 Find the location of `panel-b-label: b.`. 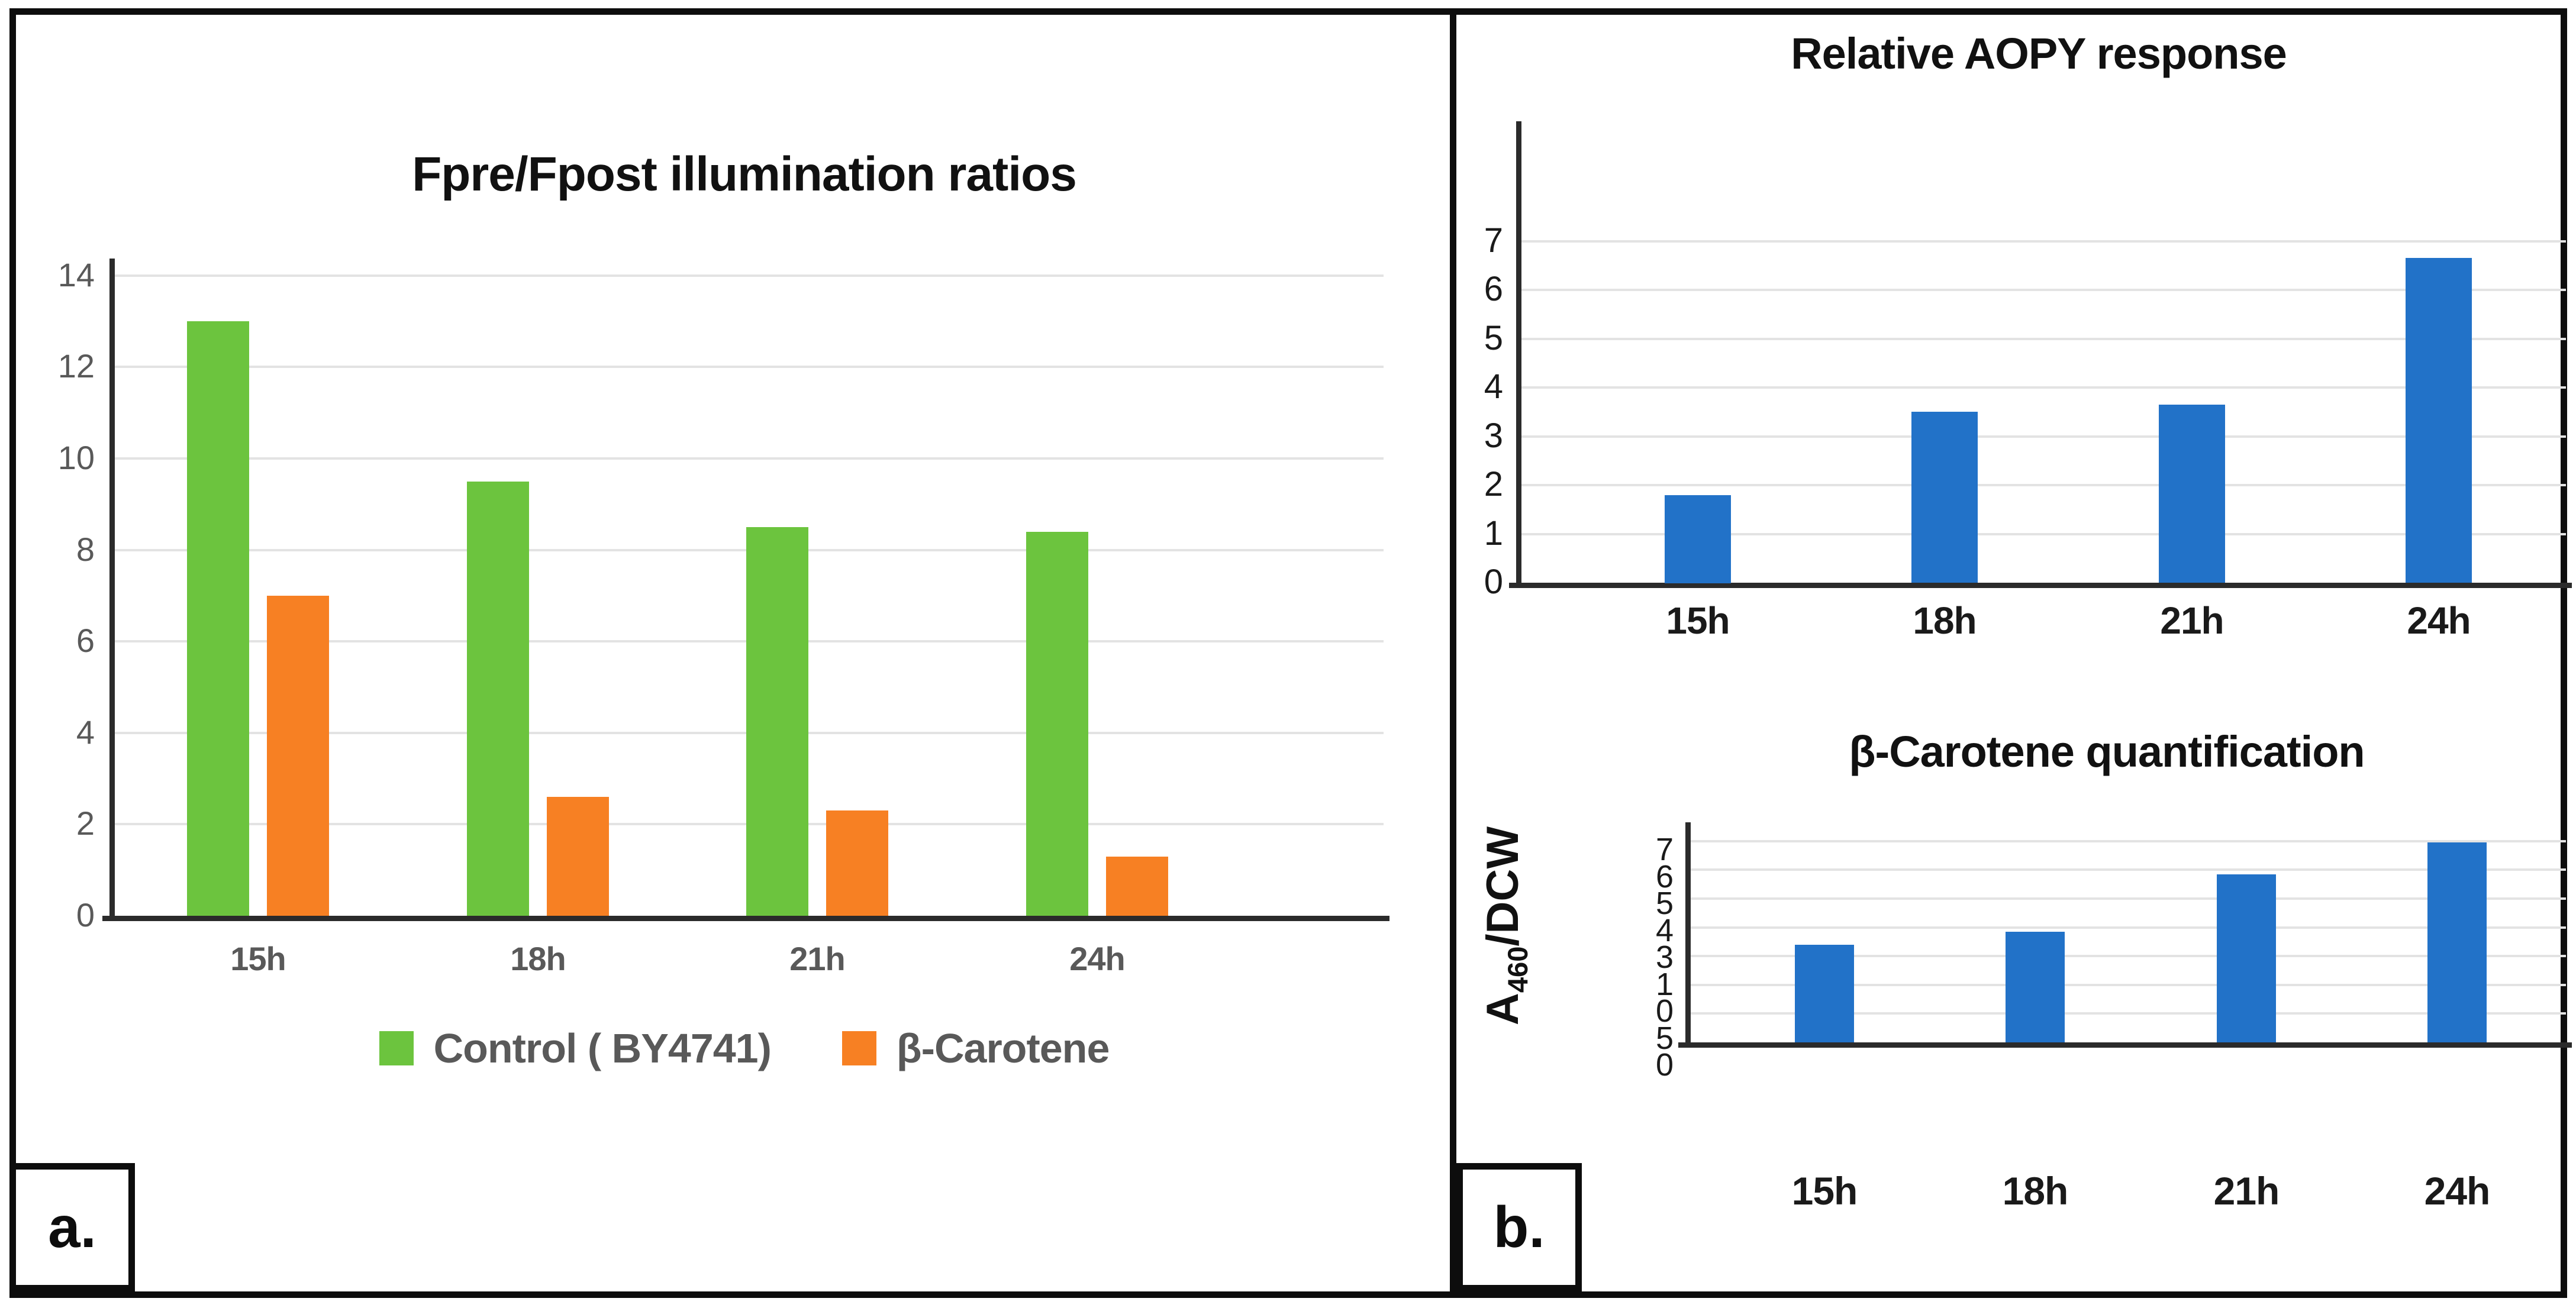

panel-b-label: b. is located at coordinates (1519, 1226).